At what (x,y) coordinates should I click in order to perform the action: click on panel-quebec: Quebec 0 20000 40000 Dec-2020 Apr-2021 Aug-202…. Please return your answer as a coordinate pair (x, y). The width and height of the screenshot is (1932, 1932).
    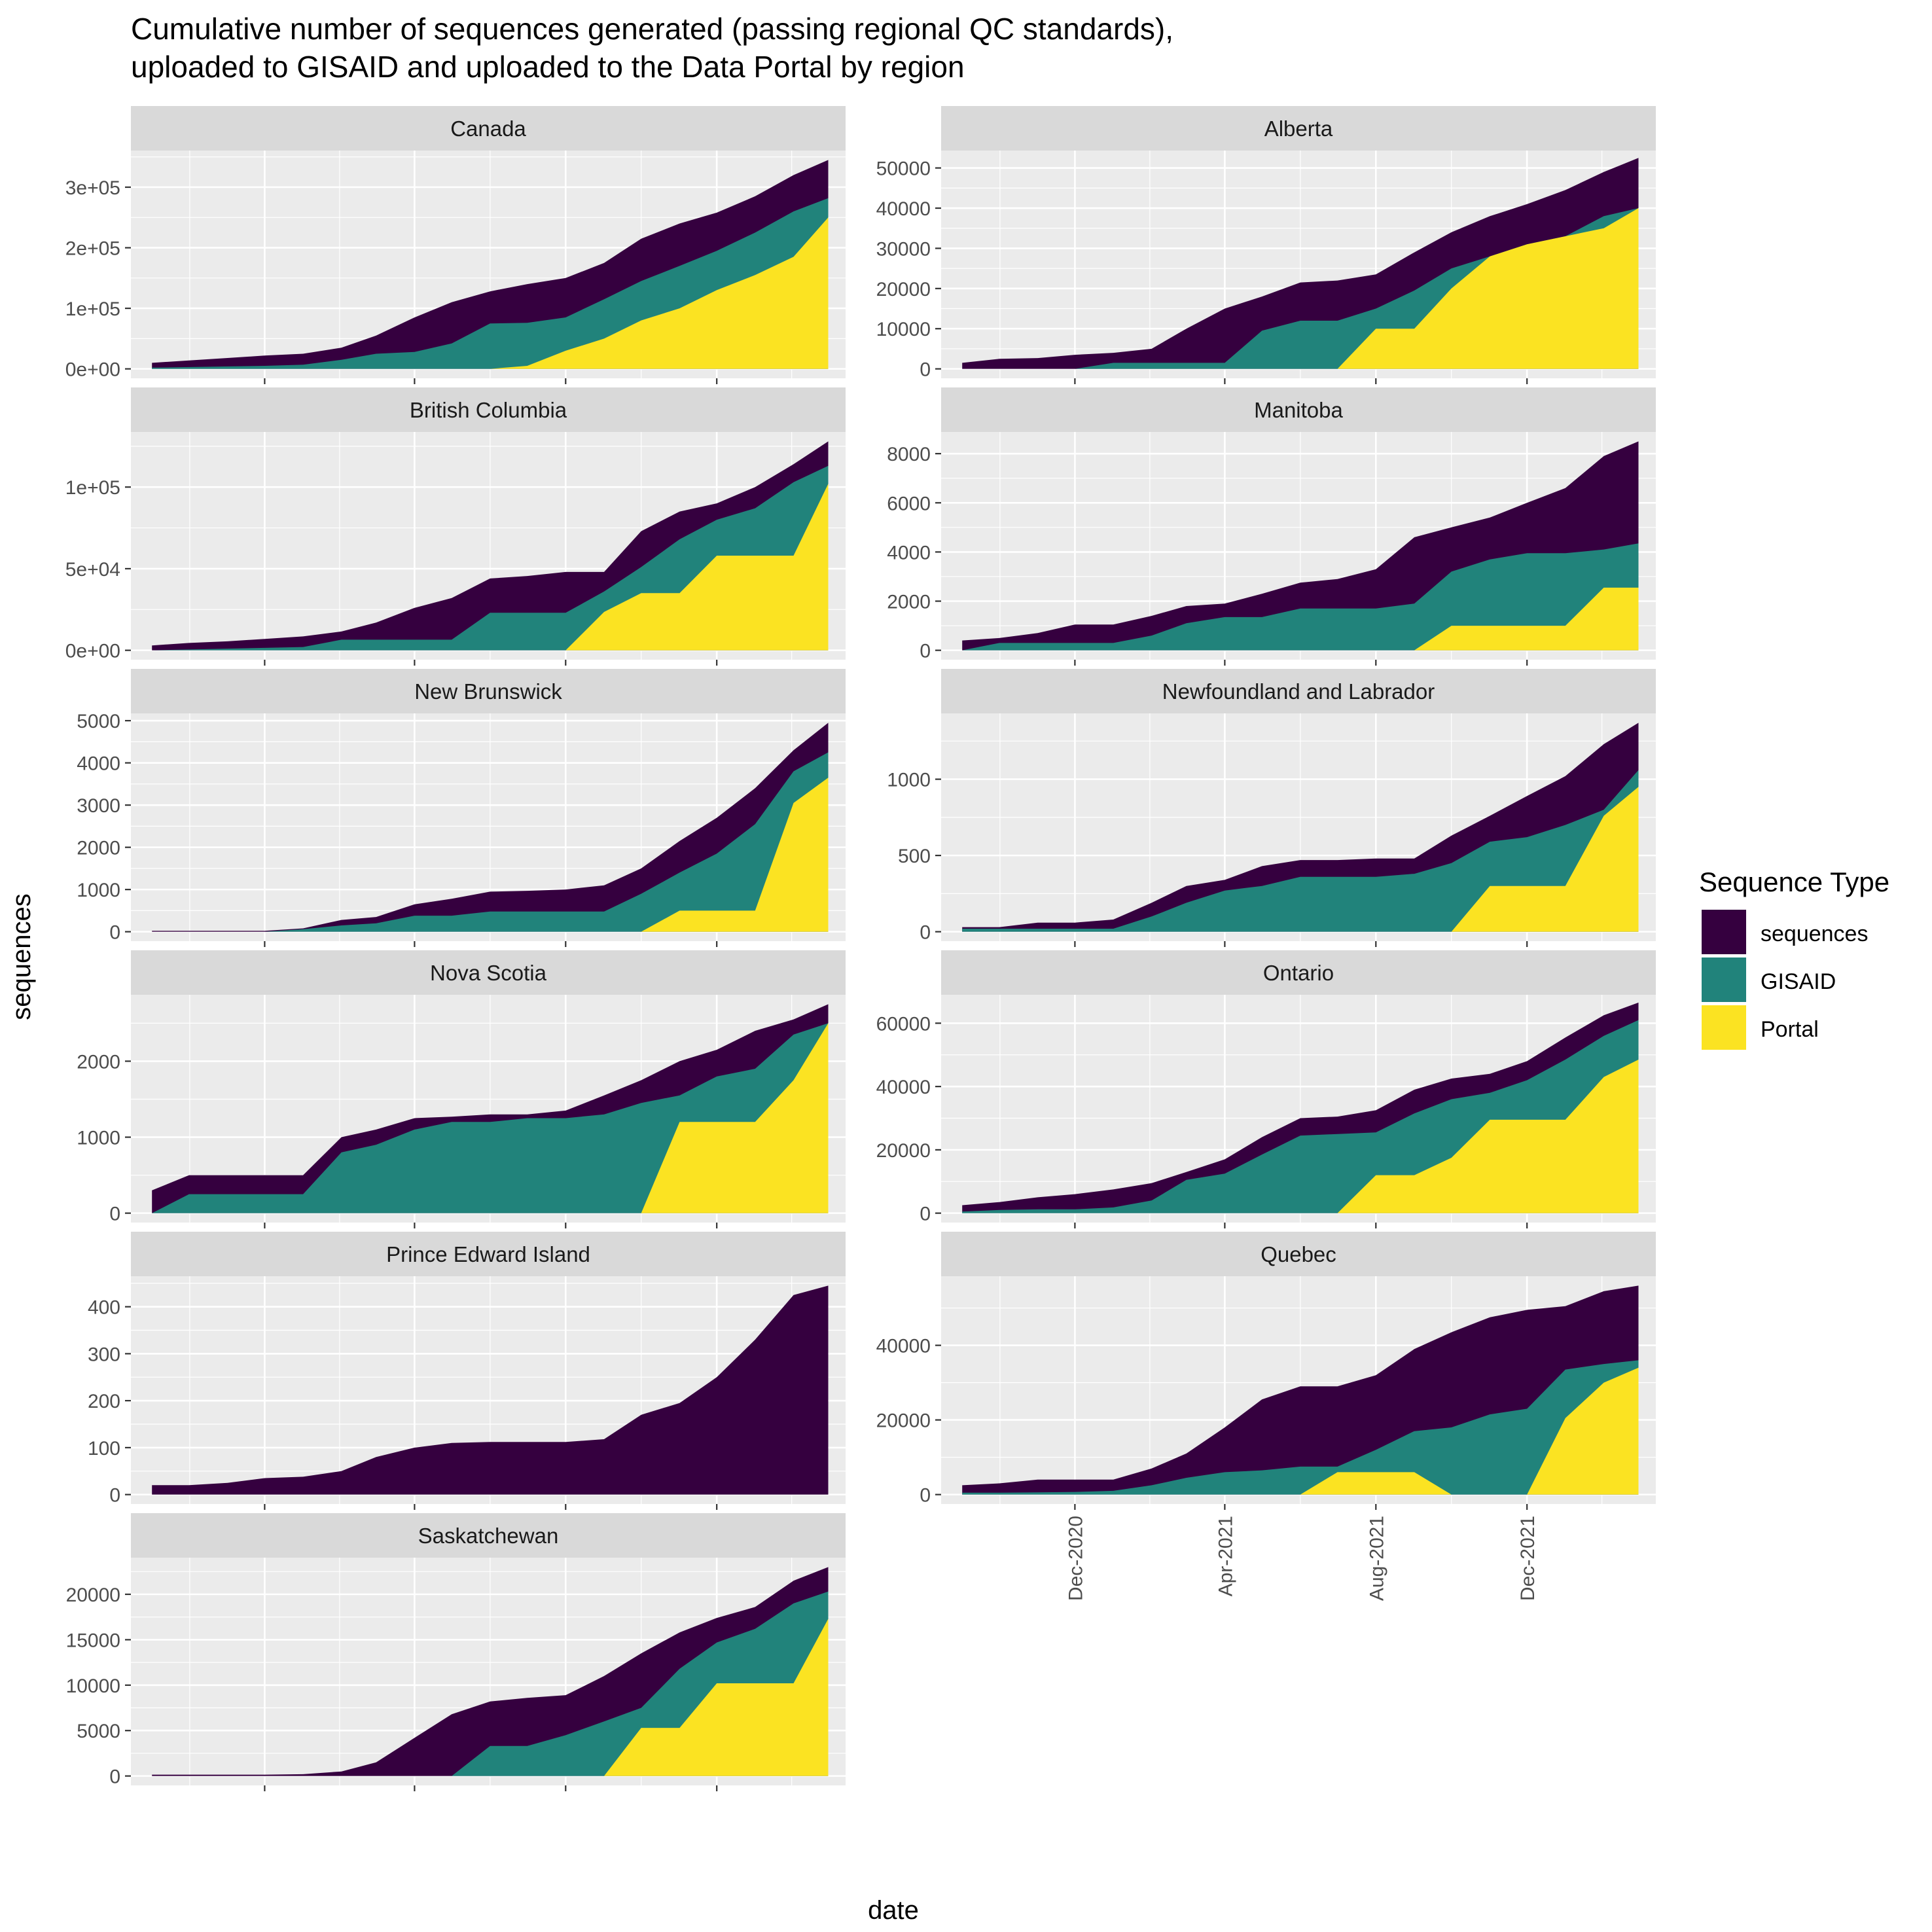
    Looking at the image, I should click on (1266, 1416).